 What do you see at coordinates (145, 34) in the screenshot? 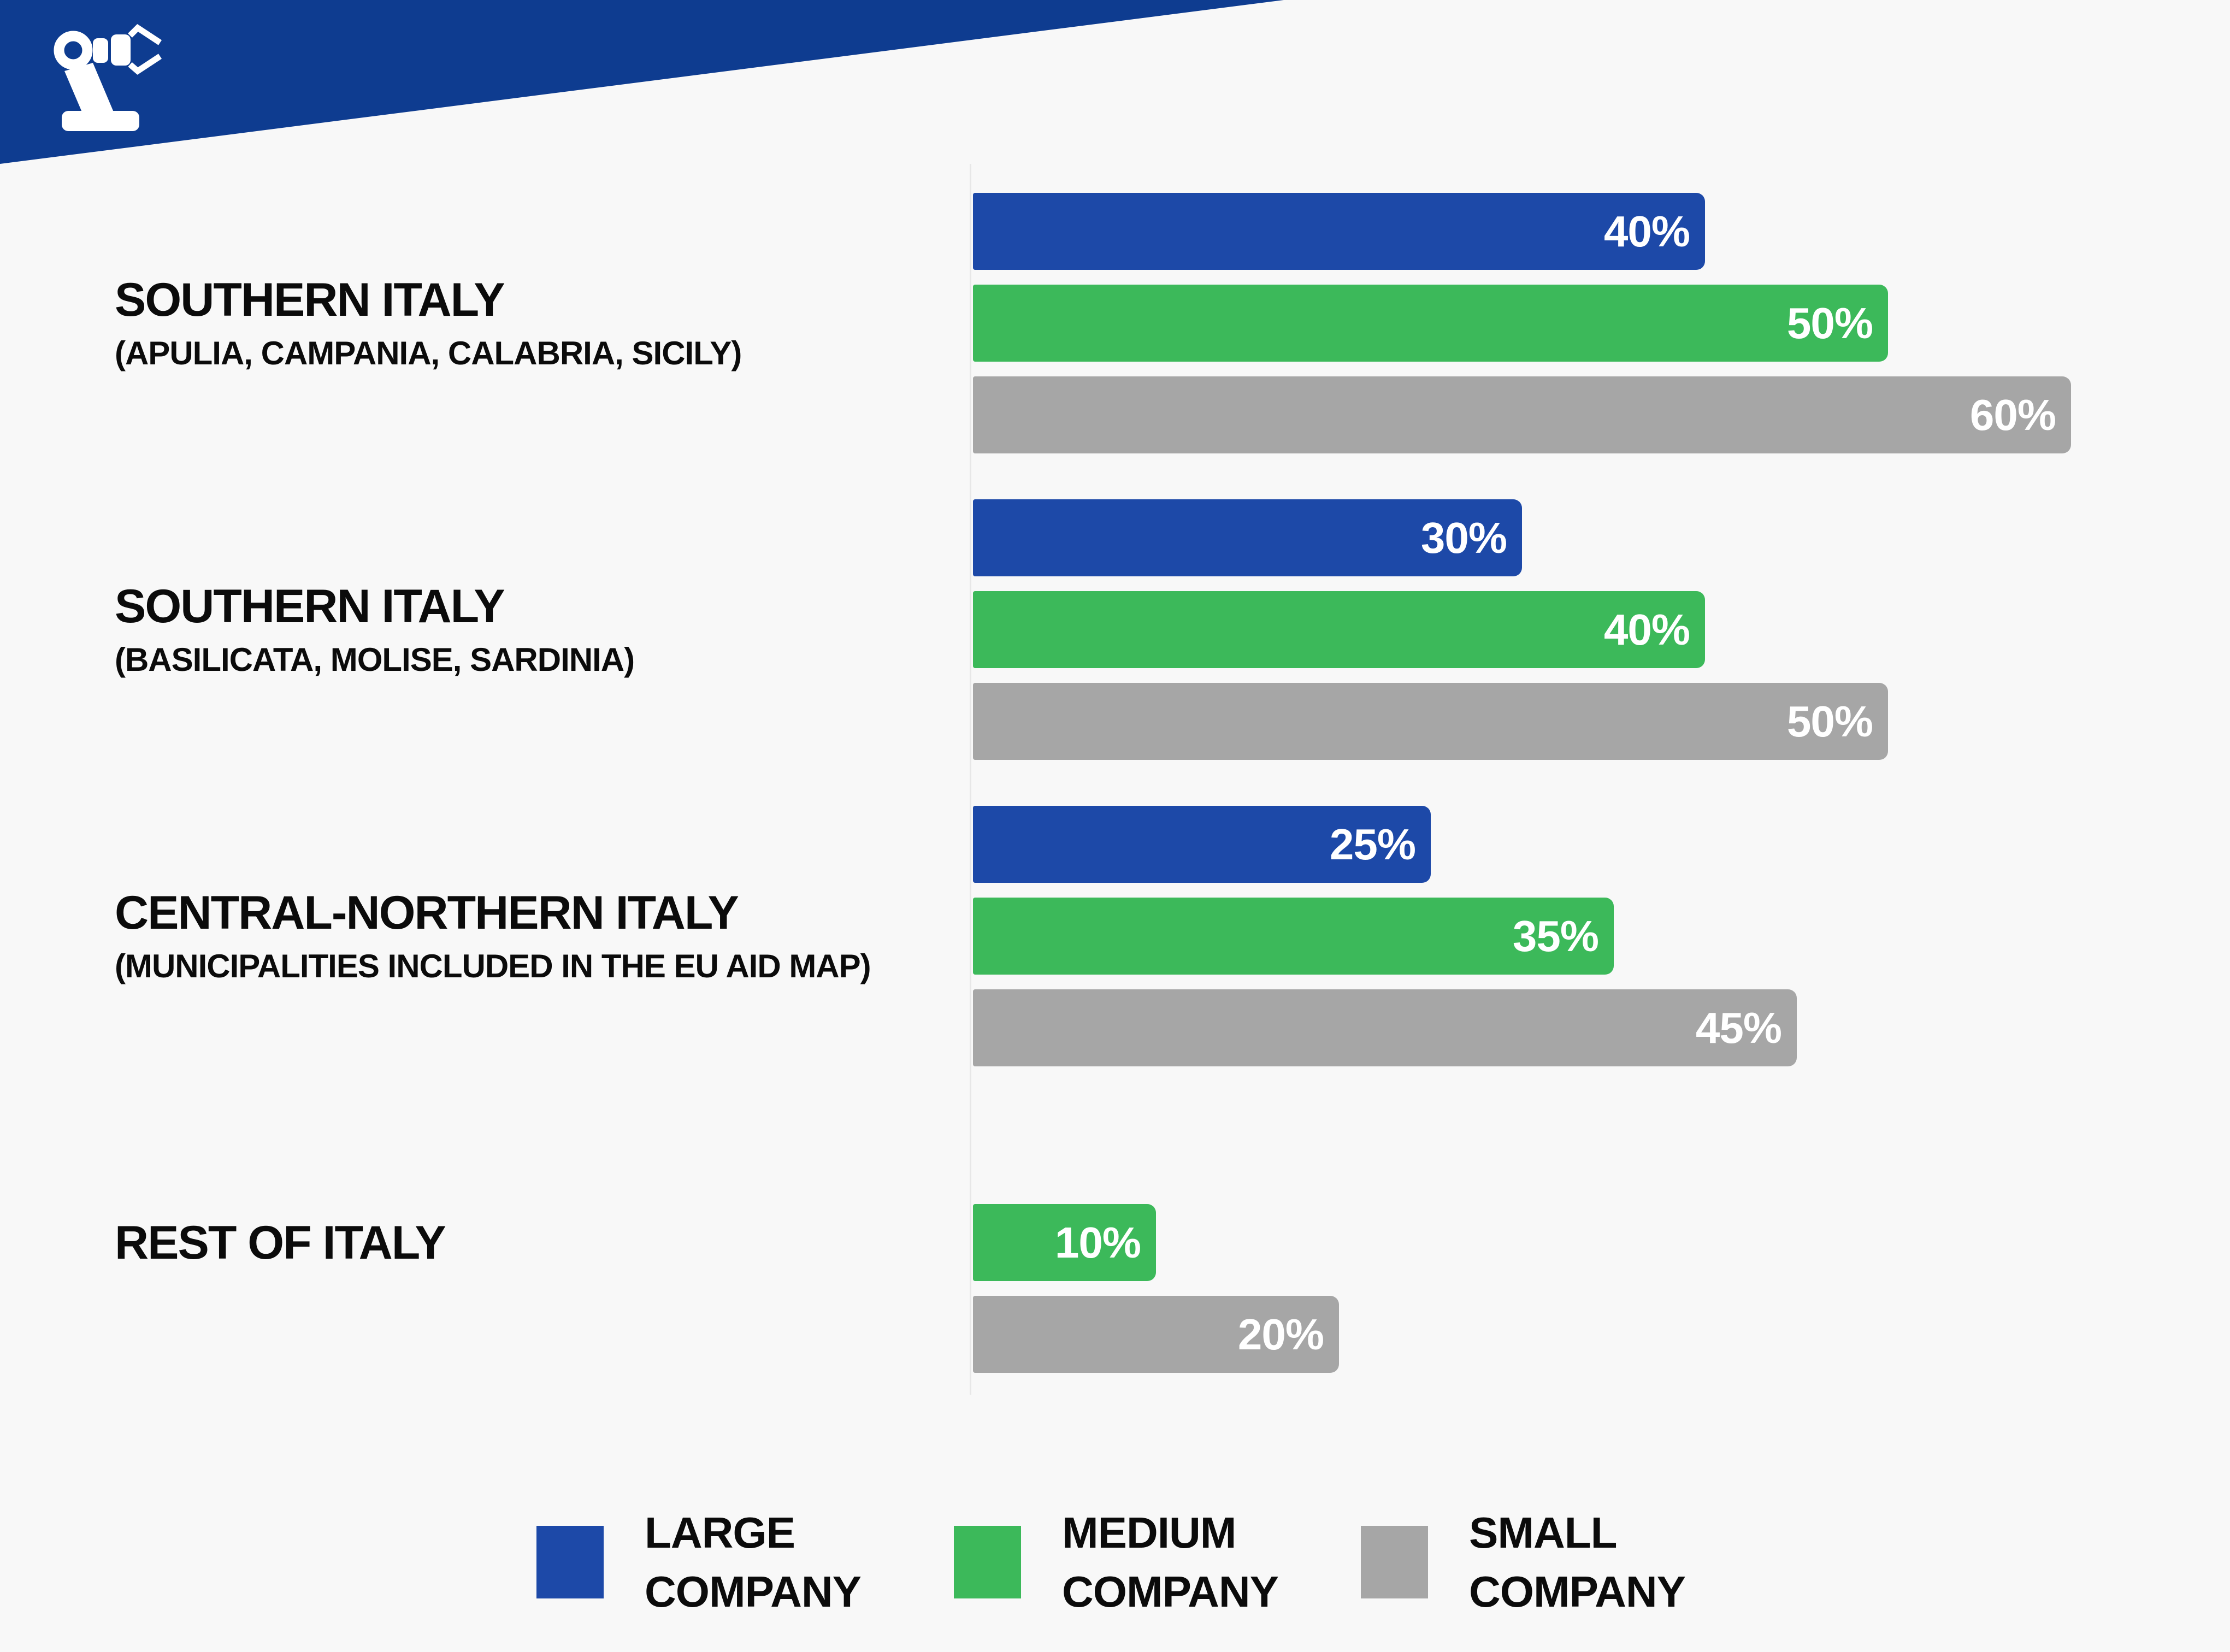
I see `robot-gripper-upper` at bounding box center [145, 34].